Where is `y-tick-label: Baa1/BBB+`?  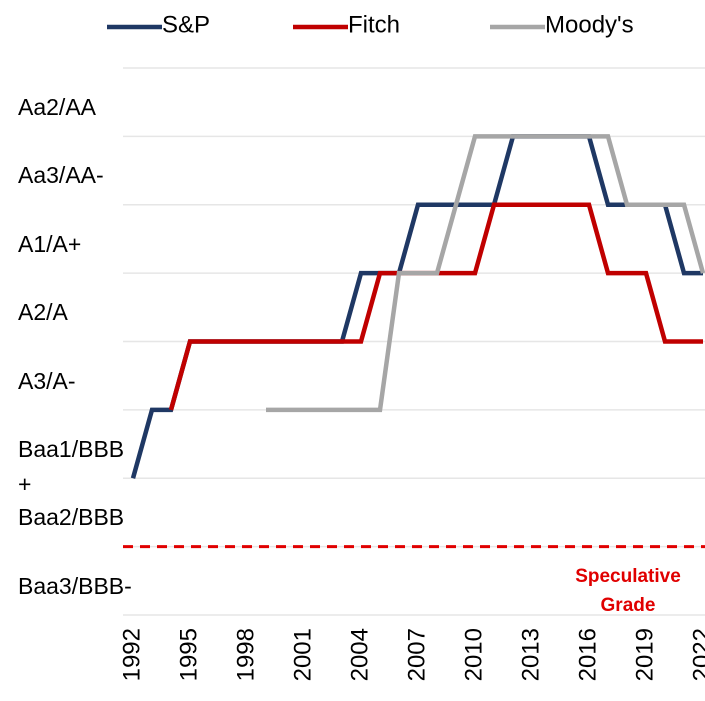
y-tick-label: Baa1/BBB+ is located at coordinates (71, 466).